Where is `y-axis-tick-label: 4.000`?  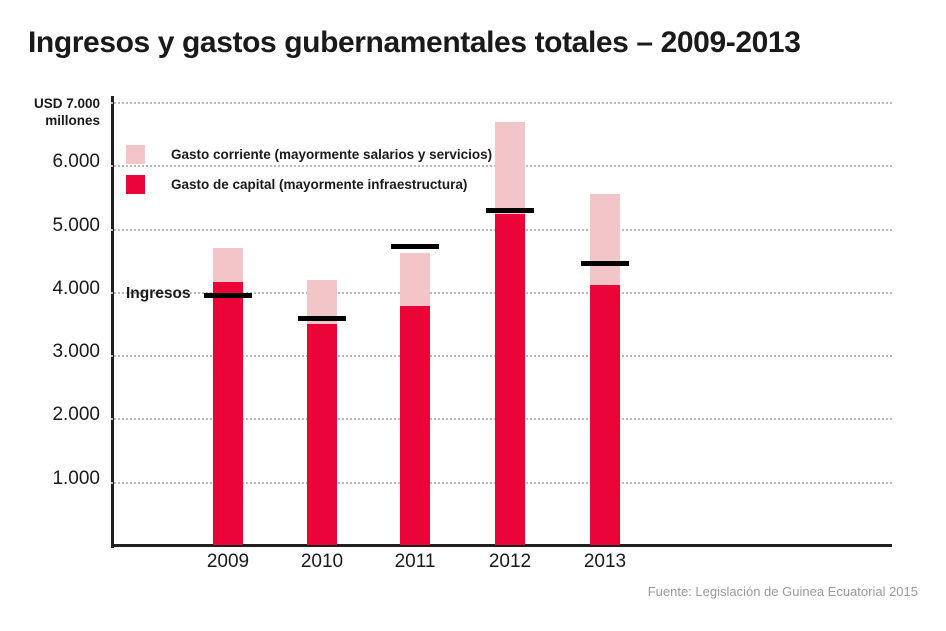 y-axis-tick-label: 4.000 is located at coordinates (76, 288).